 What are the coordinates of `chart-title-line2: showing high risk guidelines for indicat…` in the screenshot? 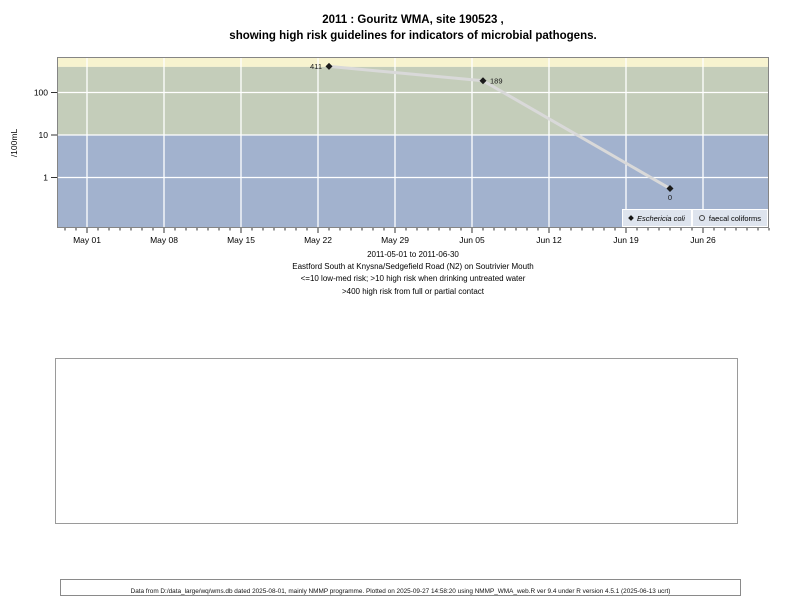 It's located at (413, 36).